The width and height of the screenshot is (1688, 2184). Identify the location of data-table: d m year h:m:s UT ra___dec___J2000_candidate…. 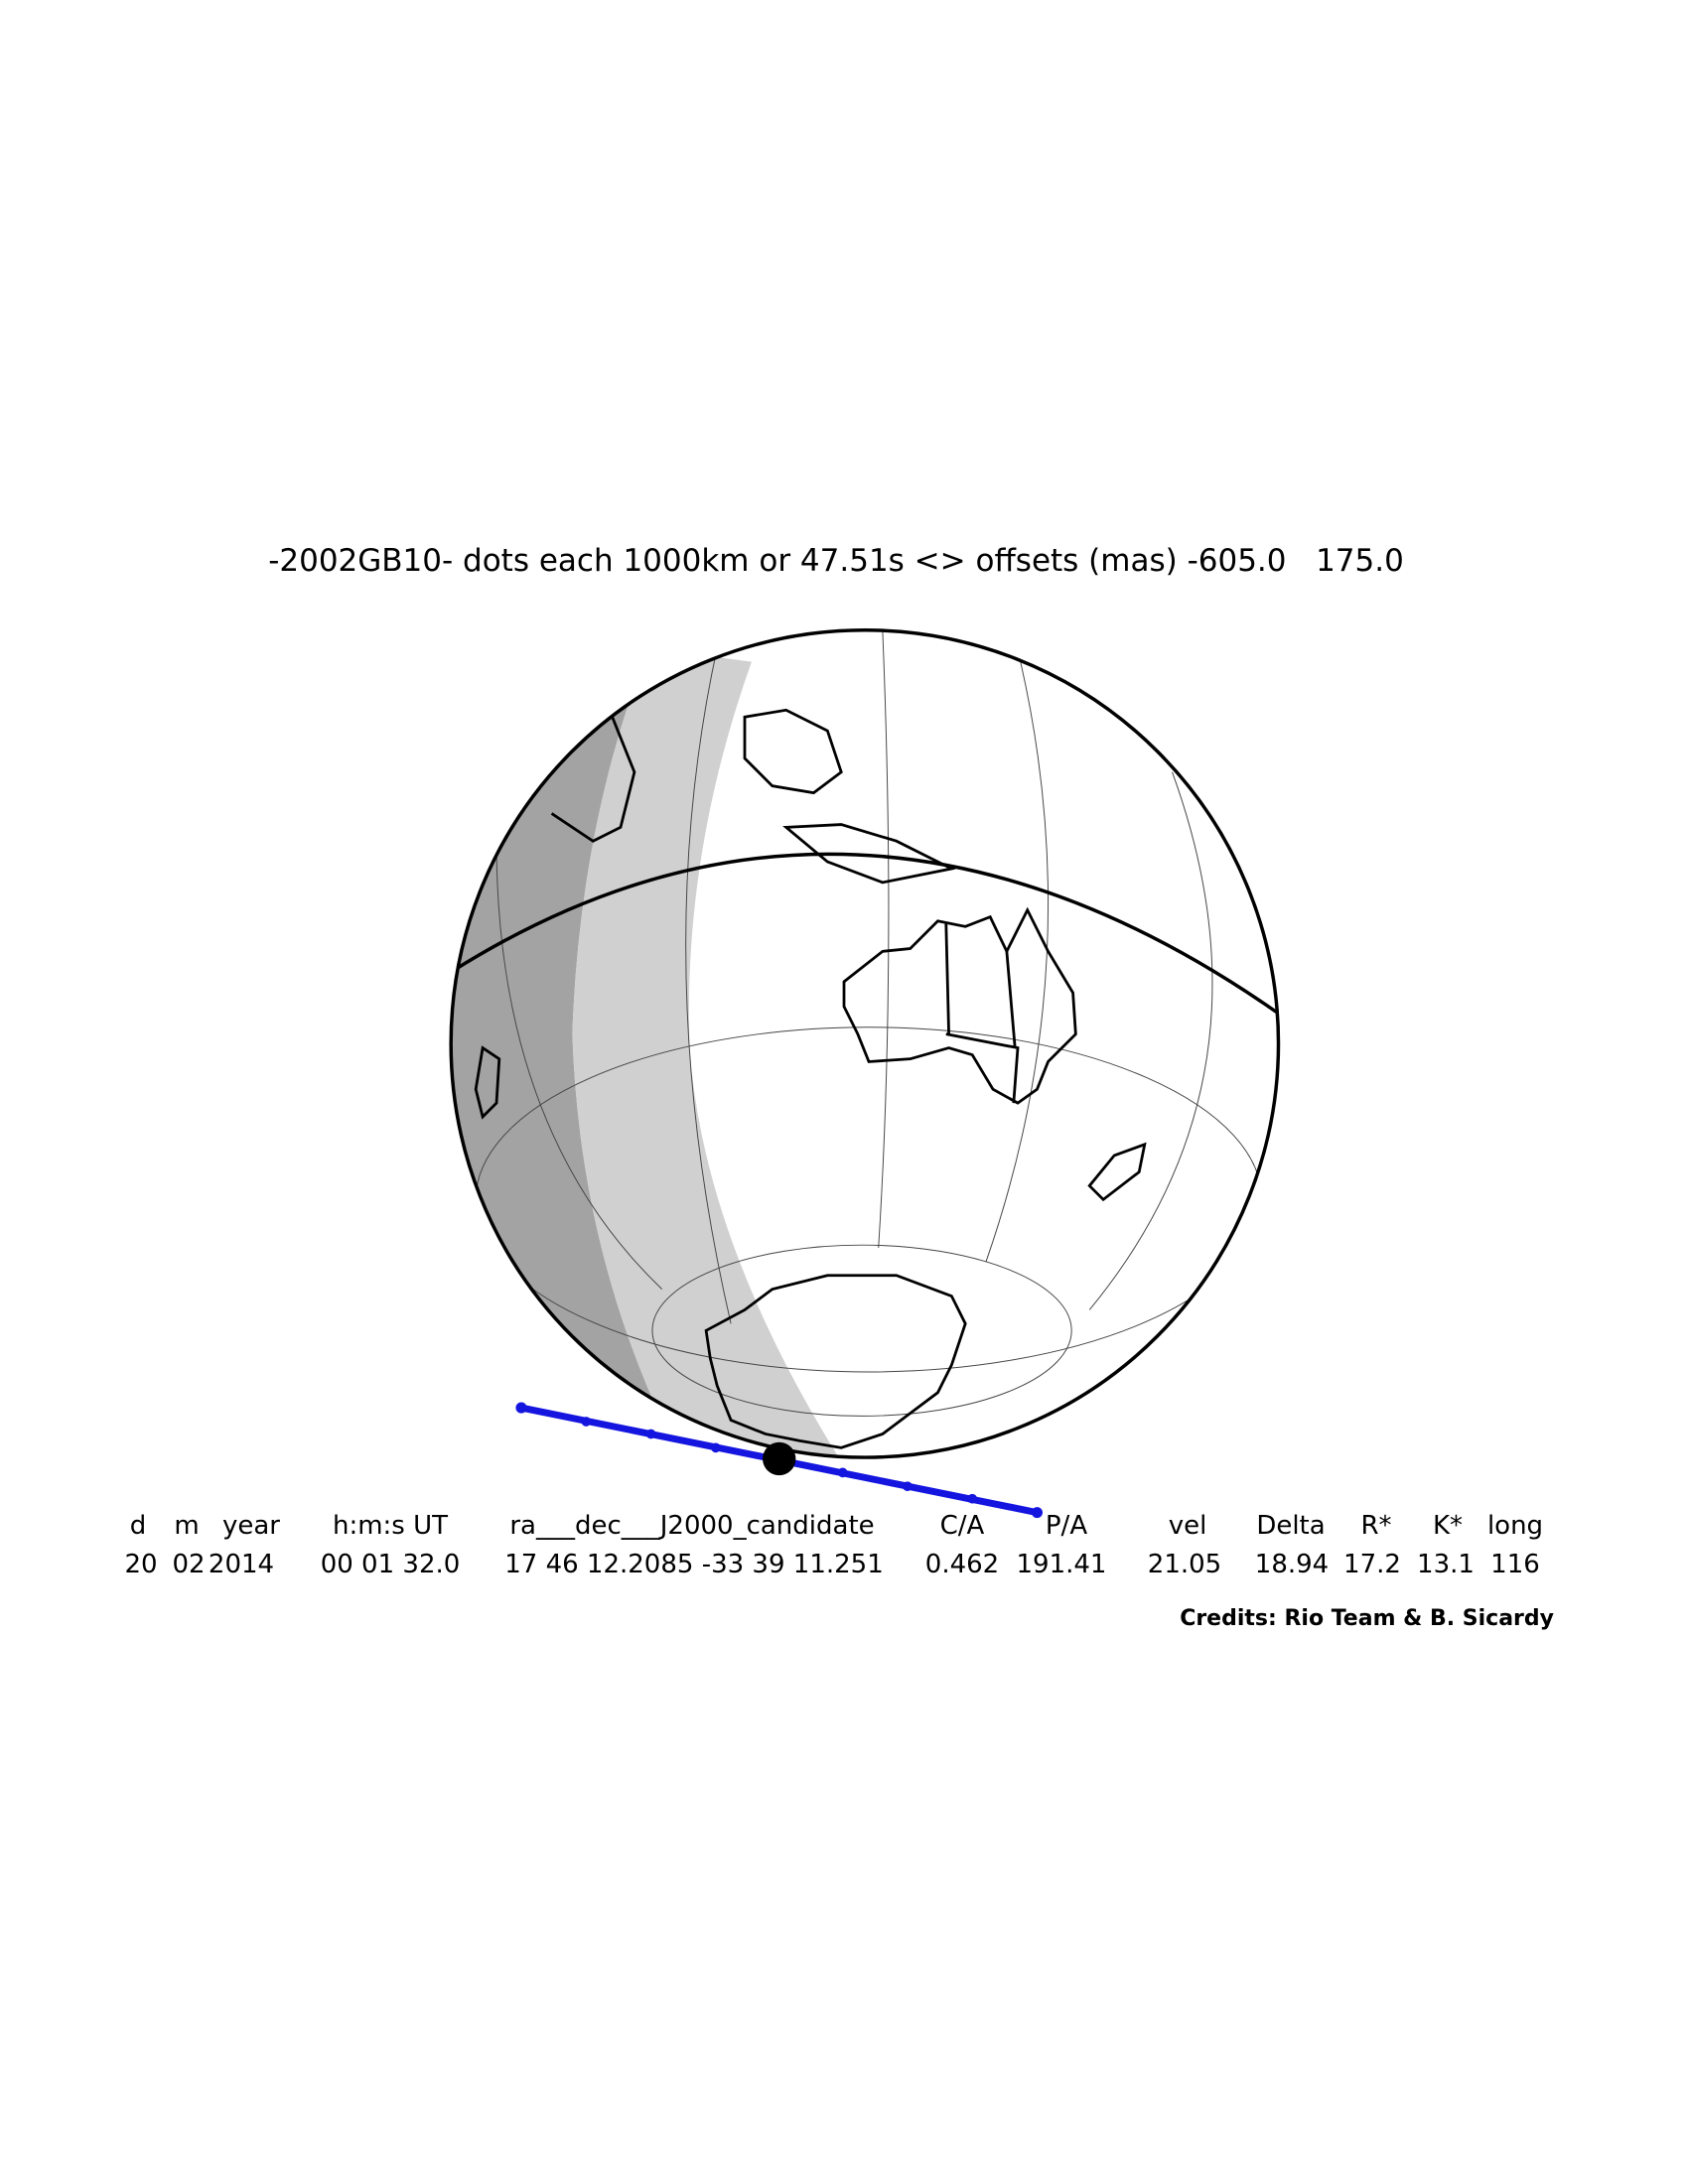
(833, 1545).